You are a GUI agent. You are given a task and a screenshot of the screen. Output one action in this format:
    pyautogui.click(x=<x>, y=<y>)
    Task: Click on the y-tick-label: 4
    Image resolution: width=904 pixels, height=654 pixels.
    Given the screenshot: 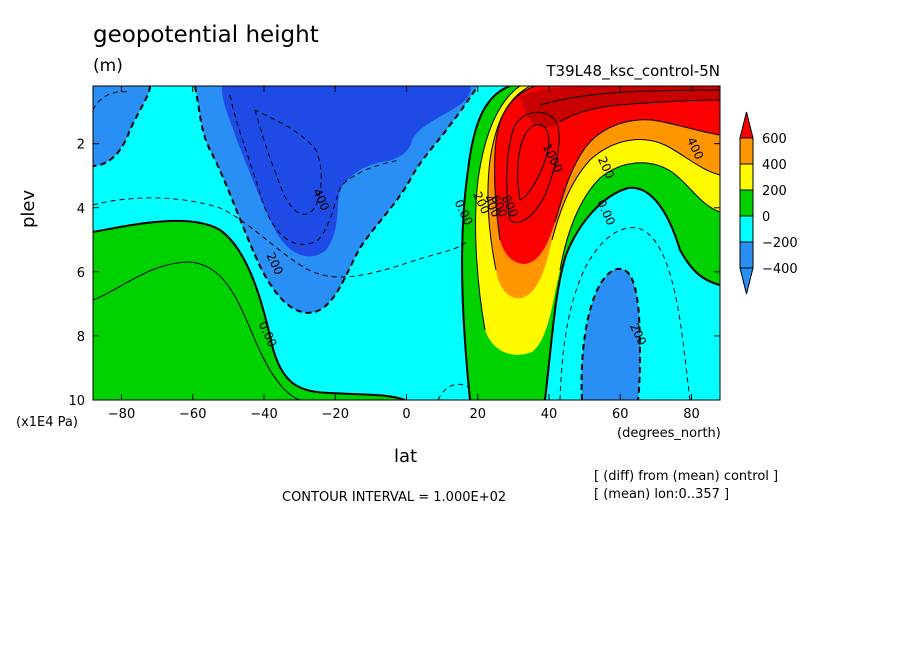 What is the action you would take?
    pyautogui.click(x=81, y=209)
    